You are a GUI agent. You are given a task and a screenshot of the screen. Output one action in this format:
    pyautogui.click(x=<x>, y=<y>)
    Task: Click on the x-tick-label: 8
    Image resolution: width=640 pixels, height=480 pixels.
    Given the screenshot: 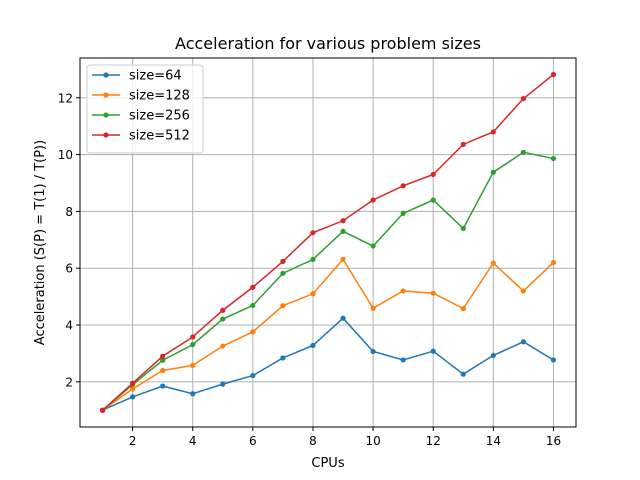 What is the action you would take?
    pyautogui.click(x=313, y=441)
    